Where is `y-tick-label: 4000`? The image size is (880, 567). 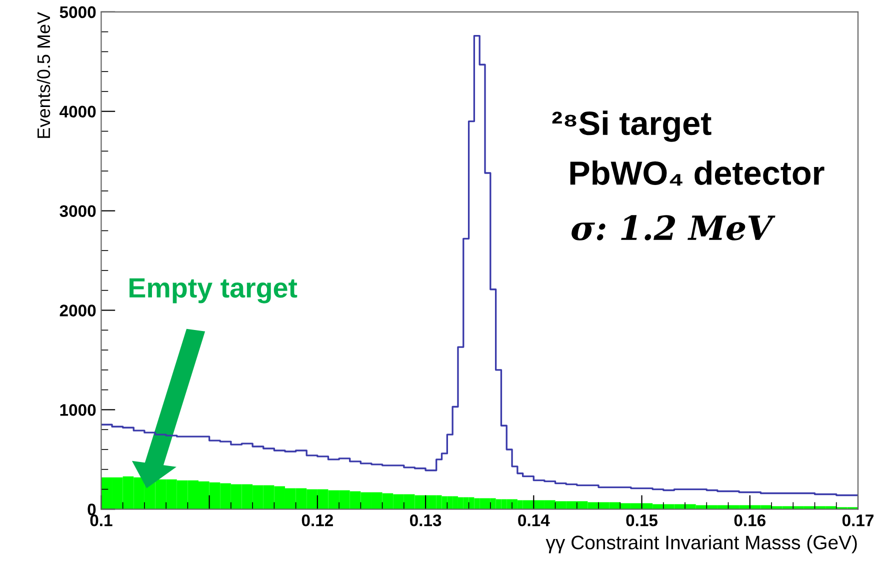 y-tick-label: 4000 is located at coordinates (78, 112).